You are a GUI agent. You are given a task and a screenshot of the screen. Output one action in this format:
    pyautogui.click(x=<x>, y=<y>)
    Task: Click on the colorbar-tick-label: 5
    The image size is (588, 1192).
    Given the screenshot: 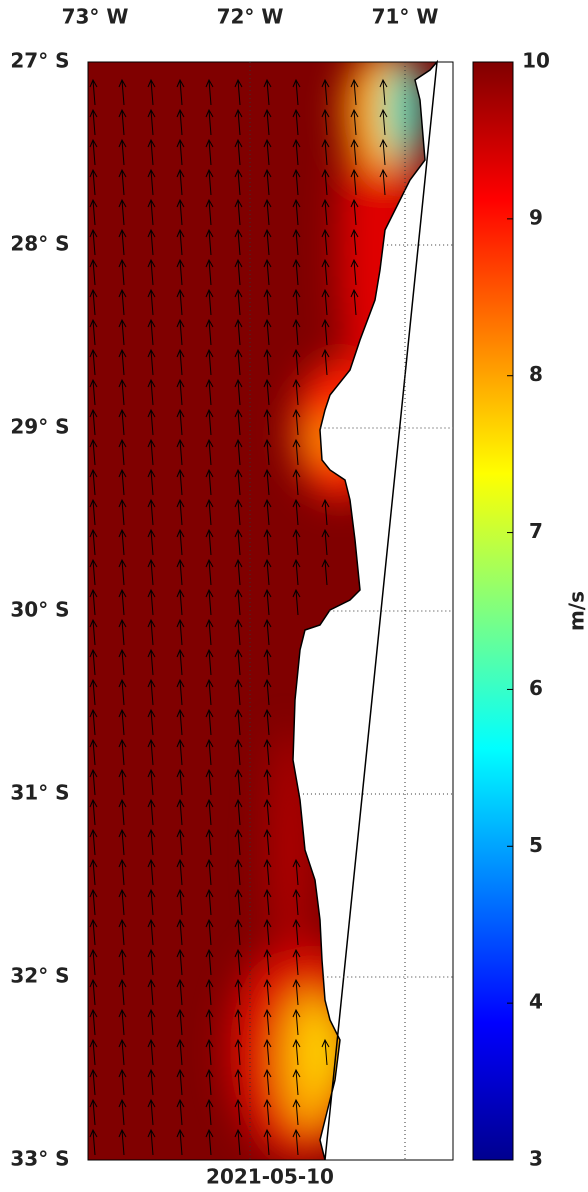 What is the action you would take?
    pyautogui.click(x=536, y=845)
    